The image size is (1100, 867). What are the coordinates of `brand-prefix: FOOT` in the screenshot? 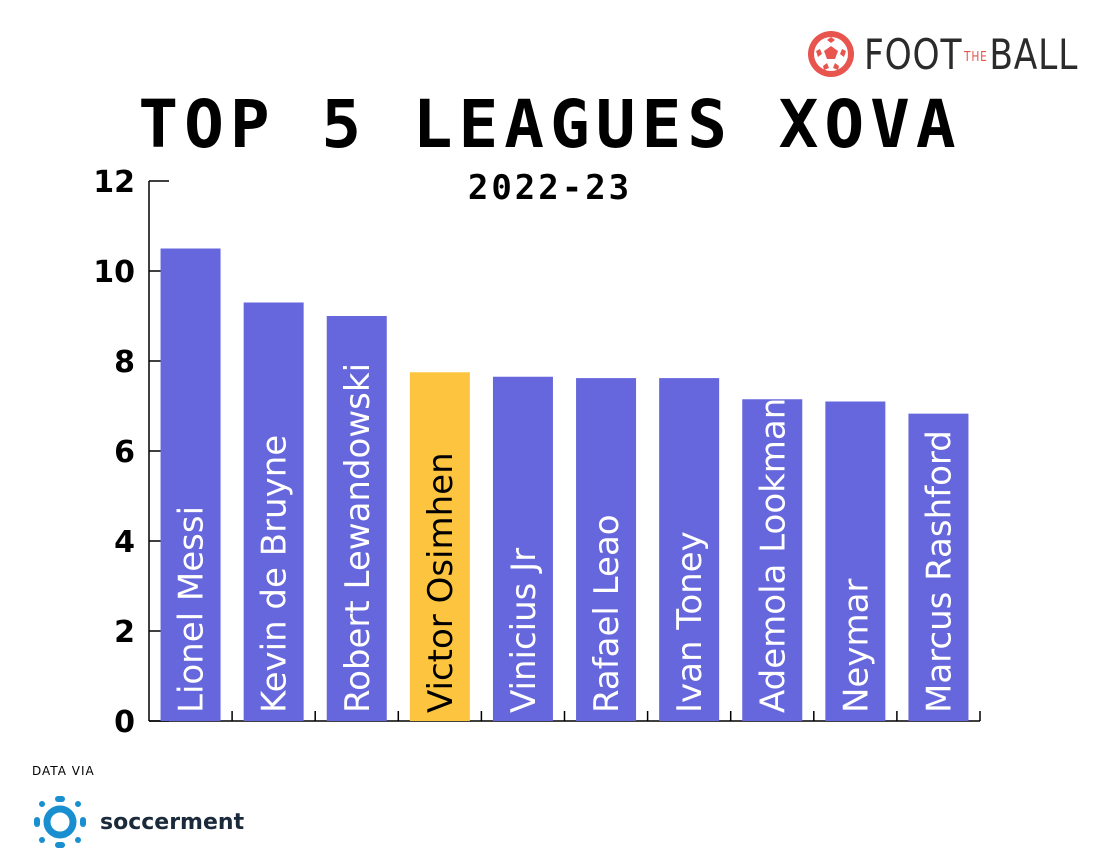 It's located at (913, 54).